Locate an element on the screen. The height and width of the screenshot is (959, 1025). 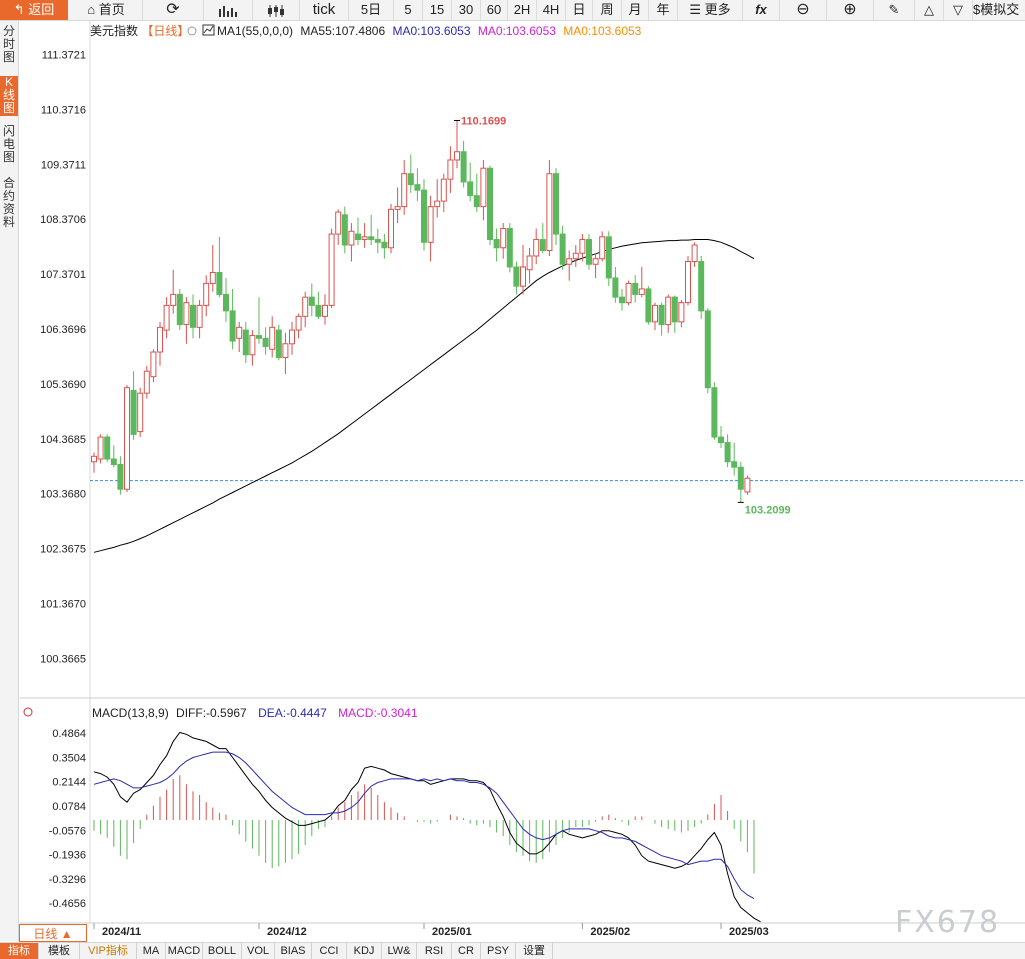
macd-tick-label: 0.3504 is located at coordinates (69, 758).